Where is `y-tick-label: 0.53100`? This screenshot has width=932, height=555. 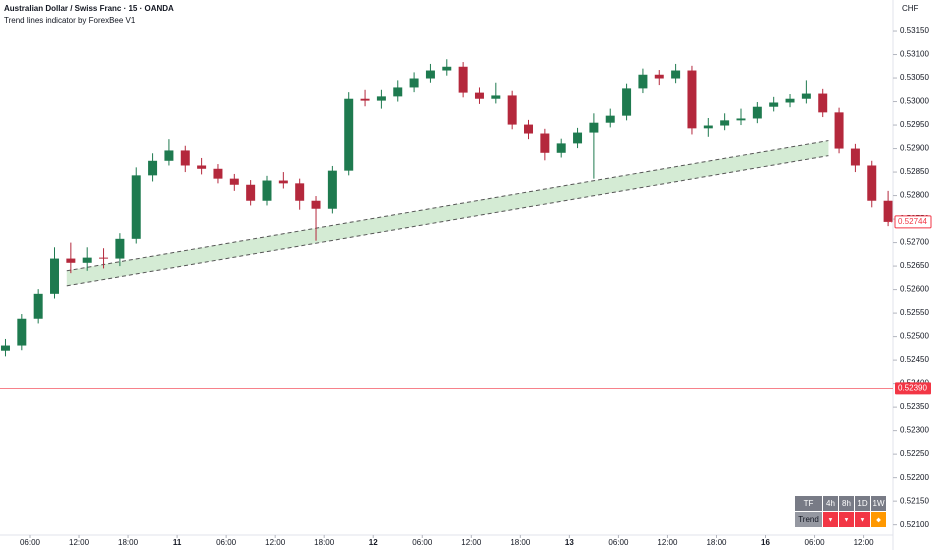
y-tick-label: 0.53100 is located at coordinates (914, 54).